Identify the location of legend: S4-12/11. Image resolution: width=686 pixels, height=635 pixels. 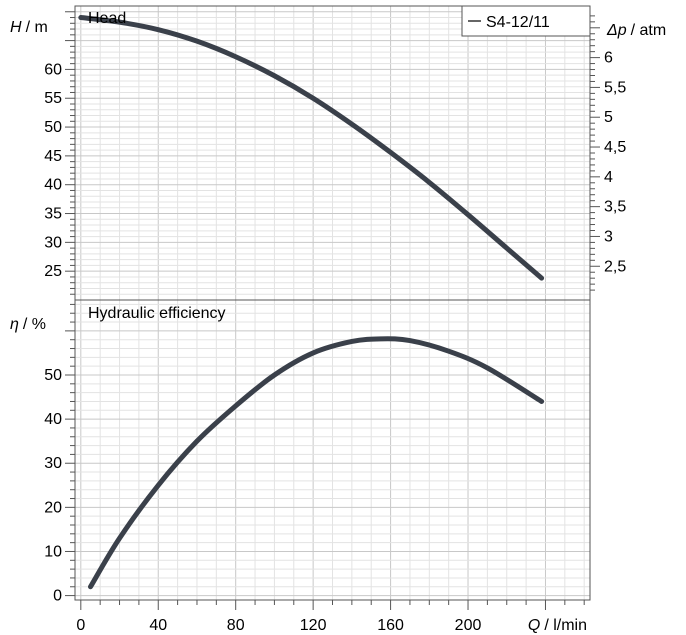
(526, 21).